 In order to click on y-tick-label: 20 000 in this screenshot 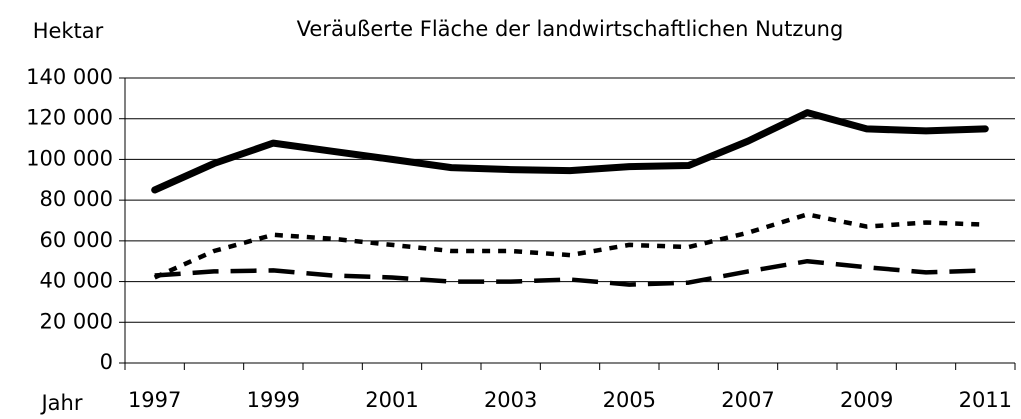, I will do `click(76, 321)`.